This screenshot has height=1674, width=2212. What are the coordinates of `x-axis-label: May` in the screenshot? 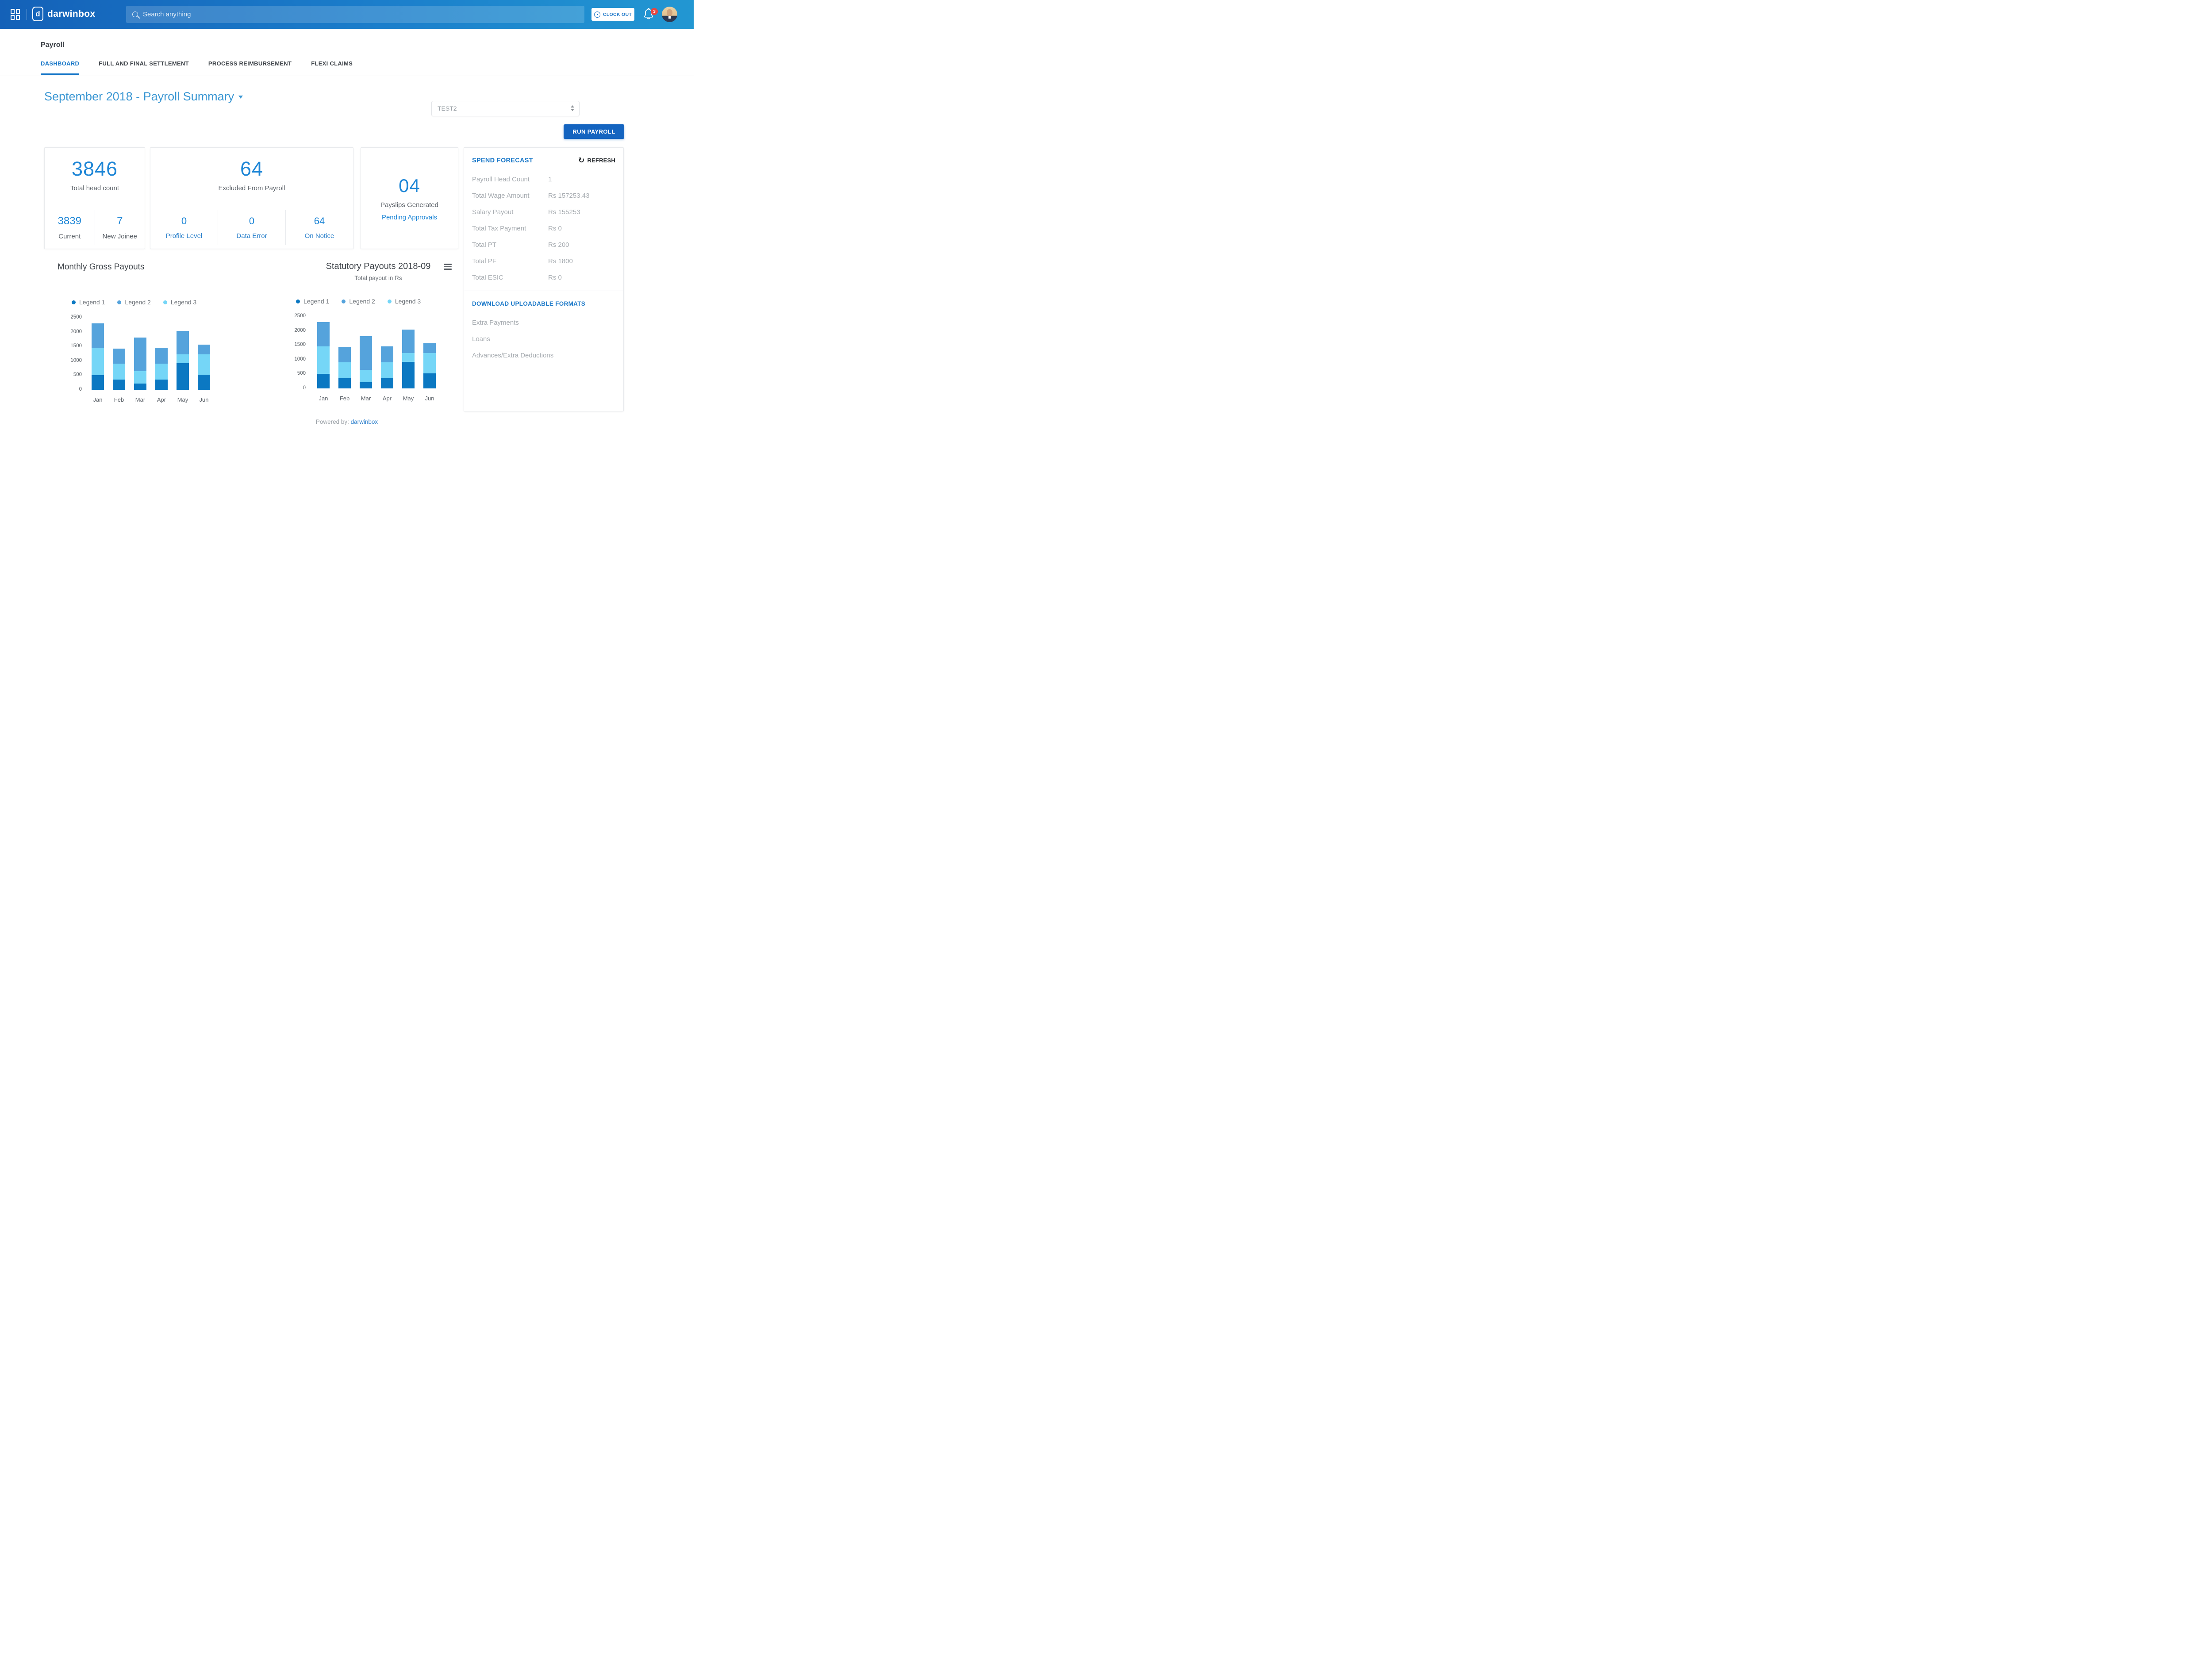 It's located at (409, 398).